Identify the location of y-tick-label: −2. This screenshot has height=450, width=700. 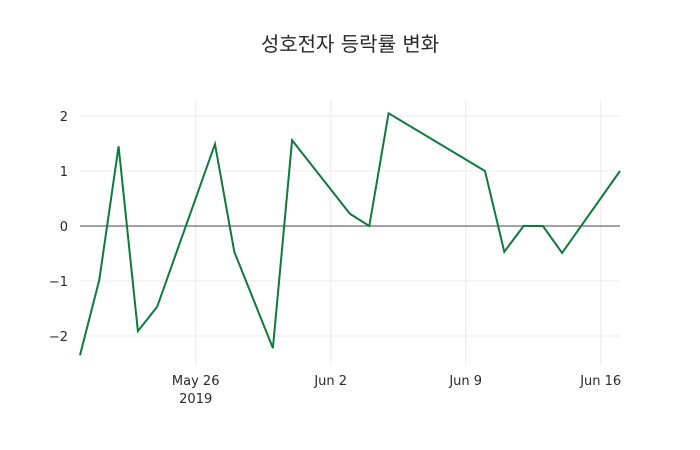
(58, 337).